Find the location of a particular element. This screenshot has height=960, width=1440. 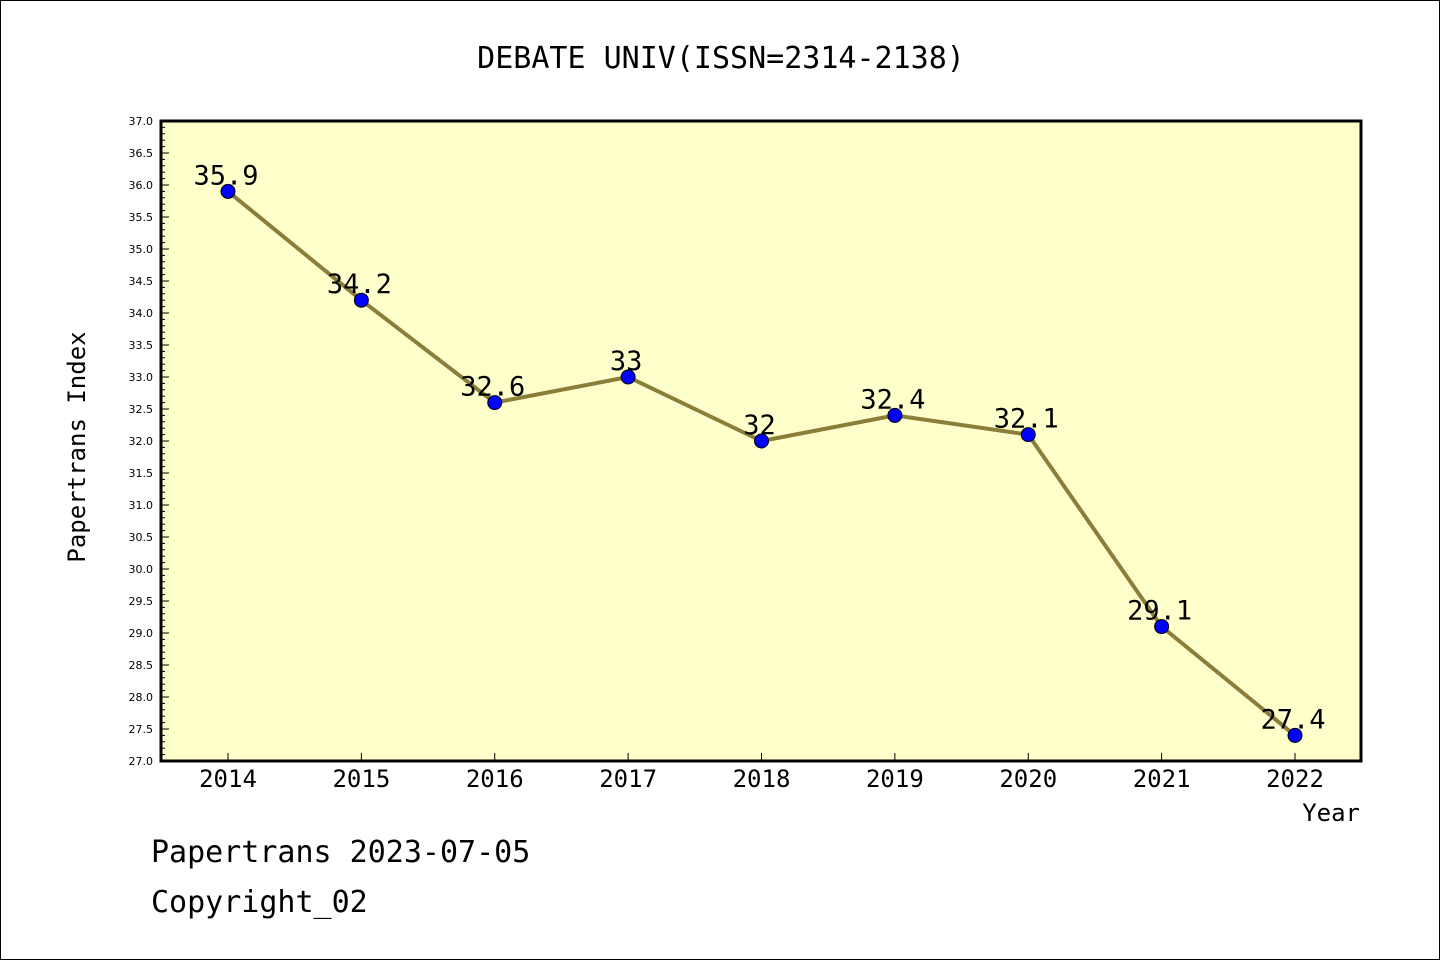

y-tick-label: 32.0 is located at coordinates (141, 441).